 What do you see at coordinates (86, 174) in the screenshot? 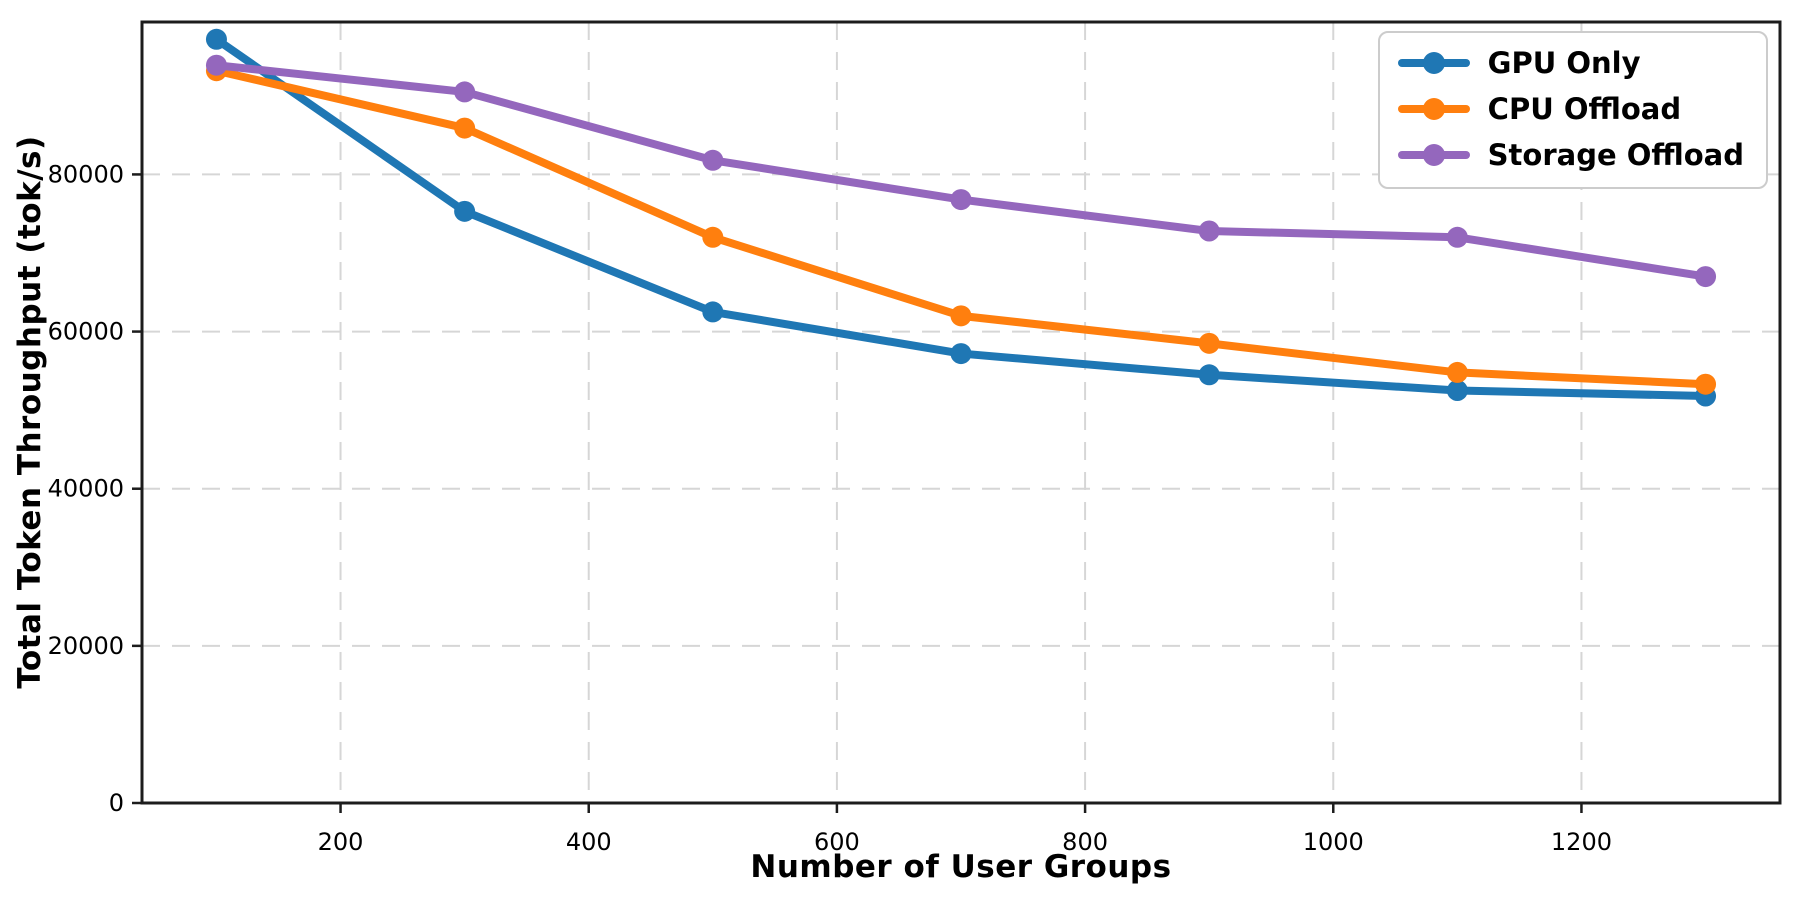
I see `y-tick-label: 80000` at bounding box center [86, 174].